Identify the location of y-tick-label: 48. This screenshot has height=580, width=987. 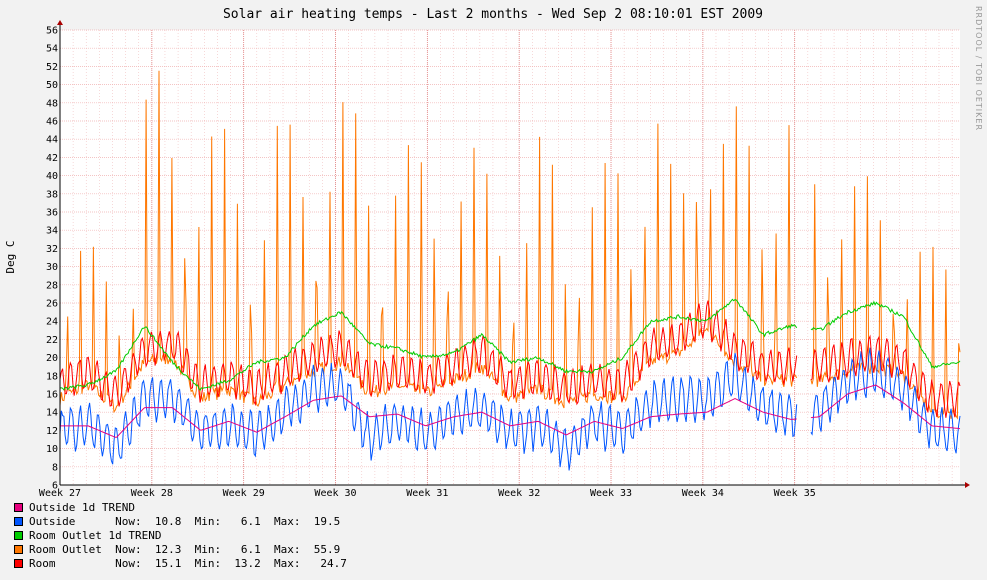
(52, 103).